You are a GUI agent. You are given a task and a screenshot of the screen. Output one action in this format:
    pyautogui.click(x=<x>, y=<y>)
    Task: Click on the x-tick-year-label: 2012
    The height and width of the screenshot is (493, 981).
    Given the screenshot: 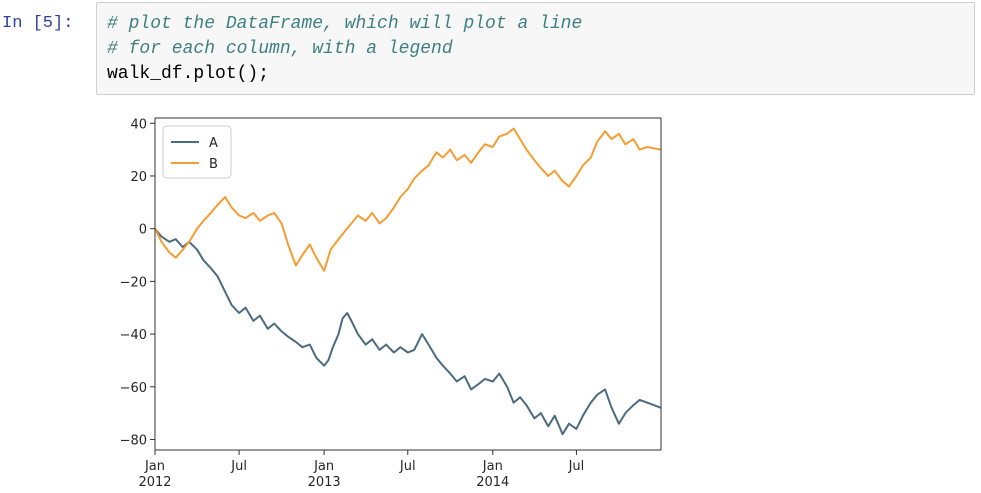 What is the action you would take?
    pyautogui.click(x=154, y=482)
    